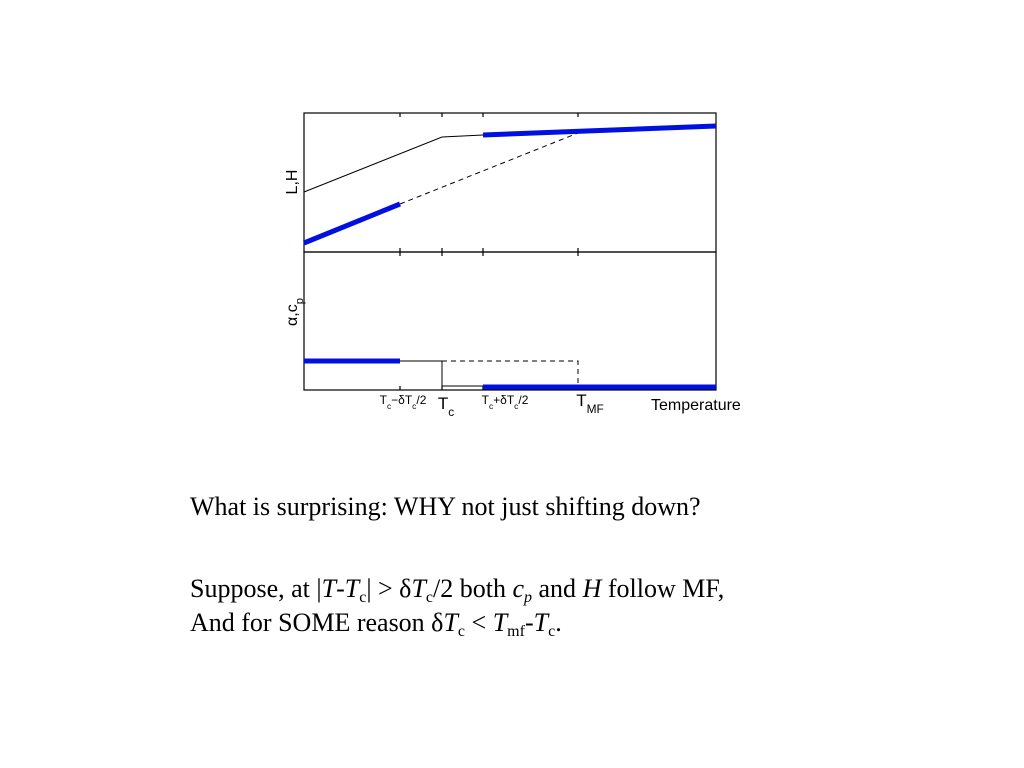 The height and width of the screenshot is (768, 1024). What do you see at coordinates (599, 130) in the screenshot?
I see `top-blue-right` at bounding box center [599, 130].